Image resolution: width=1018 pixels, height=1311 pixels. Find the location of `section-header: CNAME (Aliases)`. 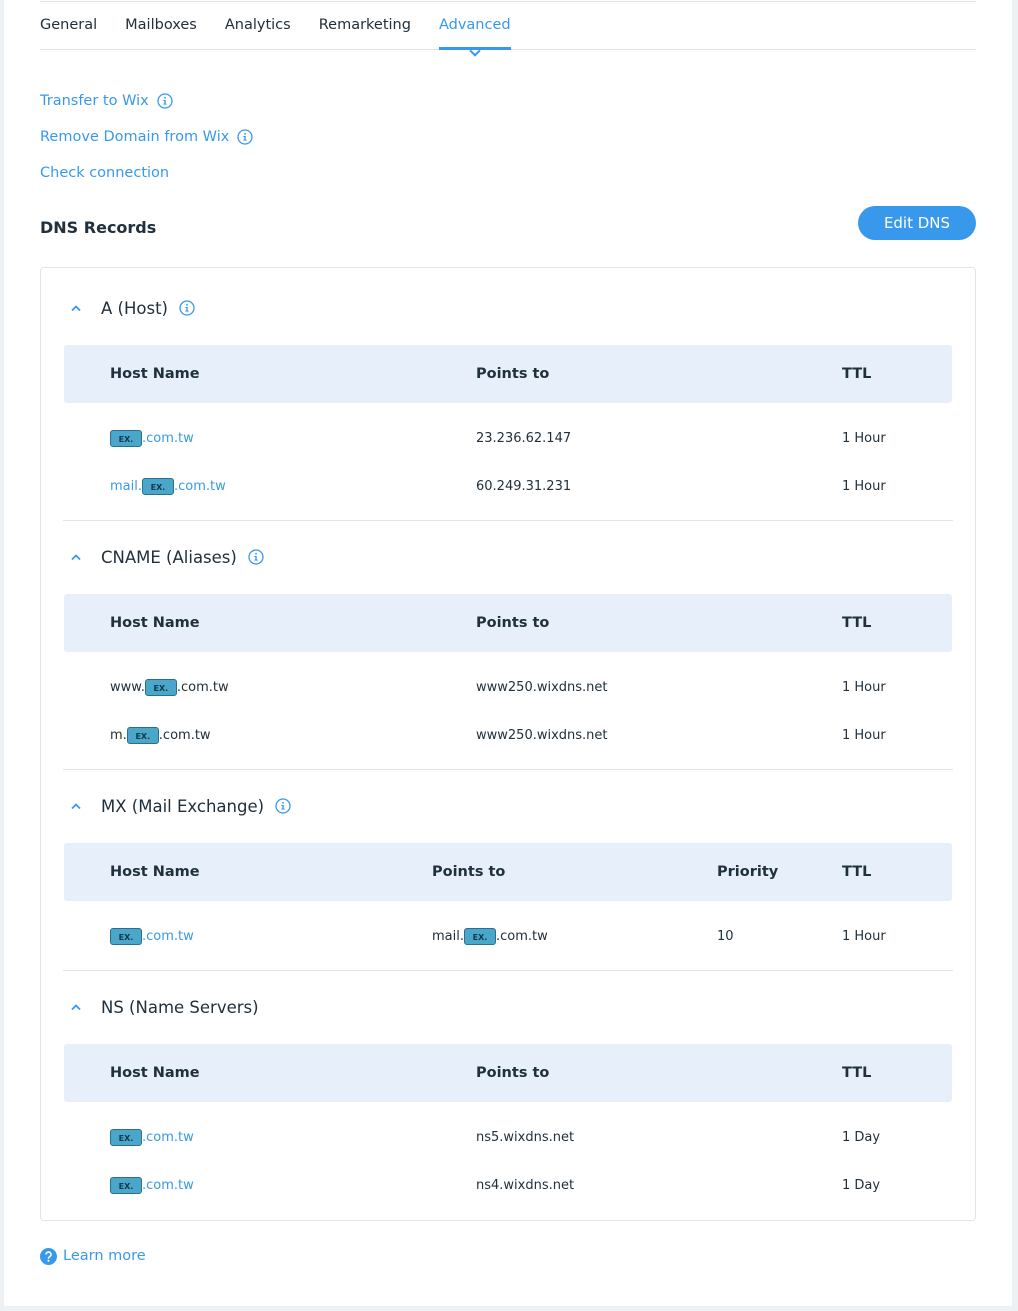

section-header: CNAME (Aliases) is located at coordinates (508, 557).